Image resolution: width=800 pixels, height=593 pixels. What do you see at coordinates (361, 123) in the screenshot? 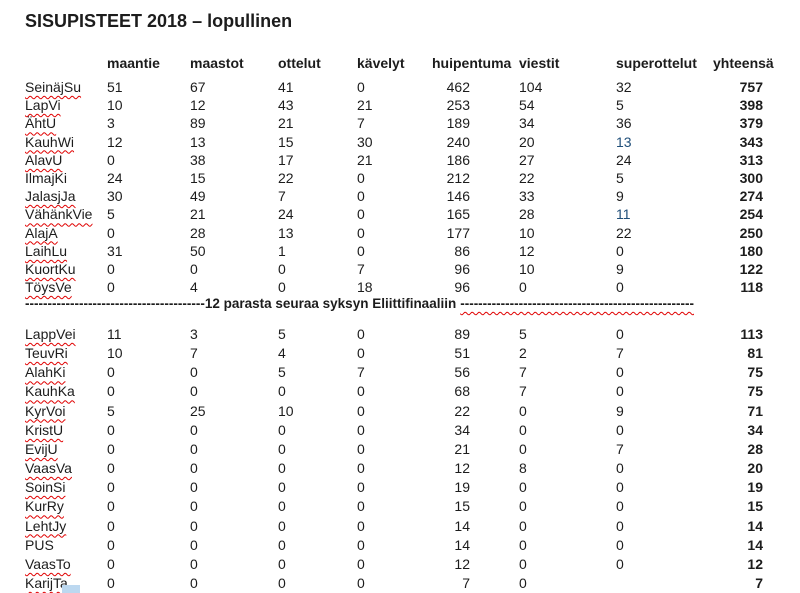
I see `stat-kävelyt: 7` at bounding box center [361, 123].